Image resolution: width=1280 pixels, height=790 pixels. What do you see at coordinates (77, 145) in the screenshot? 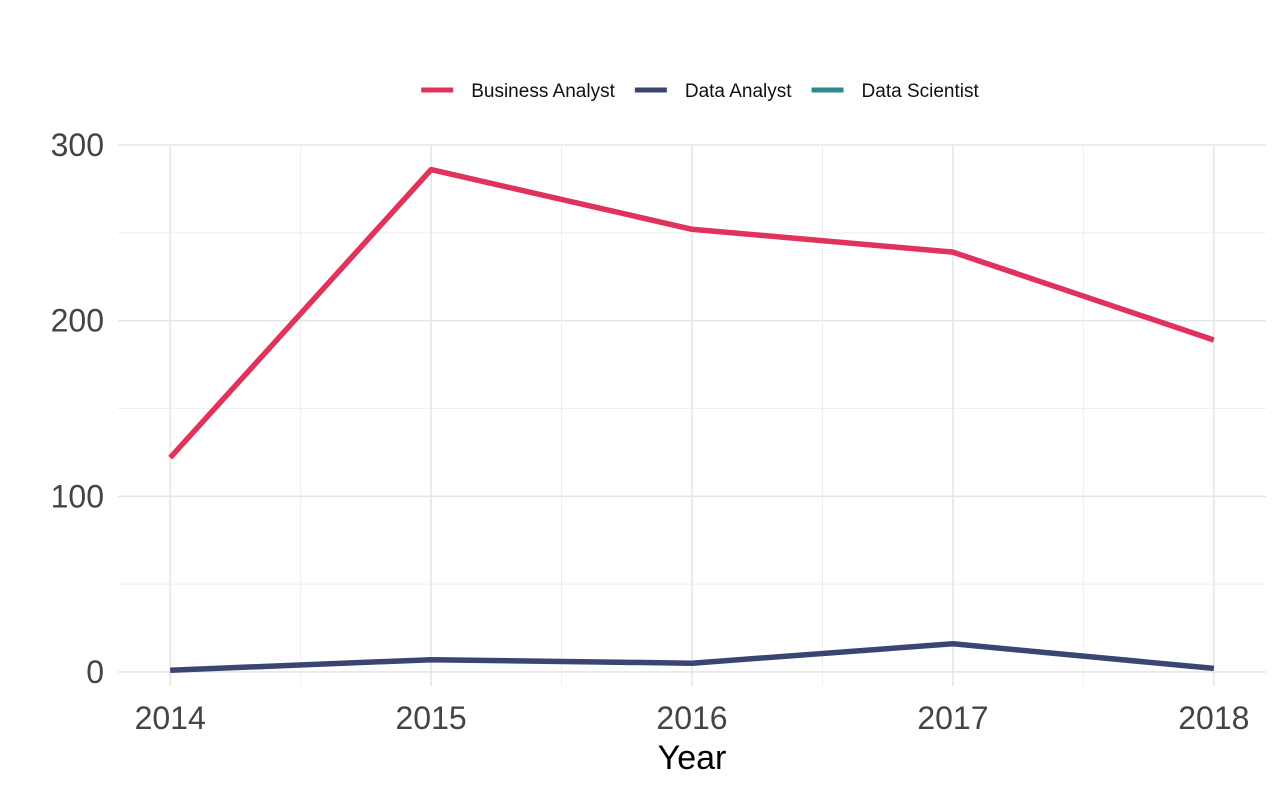
I see `y-tick-label: 300` at bounding box center [77, 145].